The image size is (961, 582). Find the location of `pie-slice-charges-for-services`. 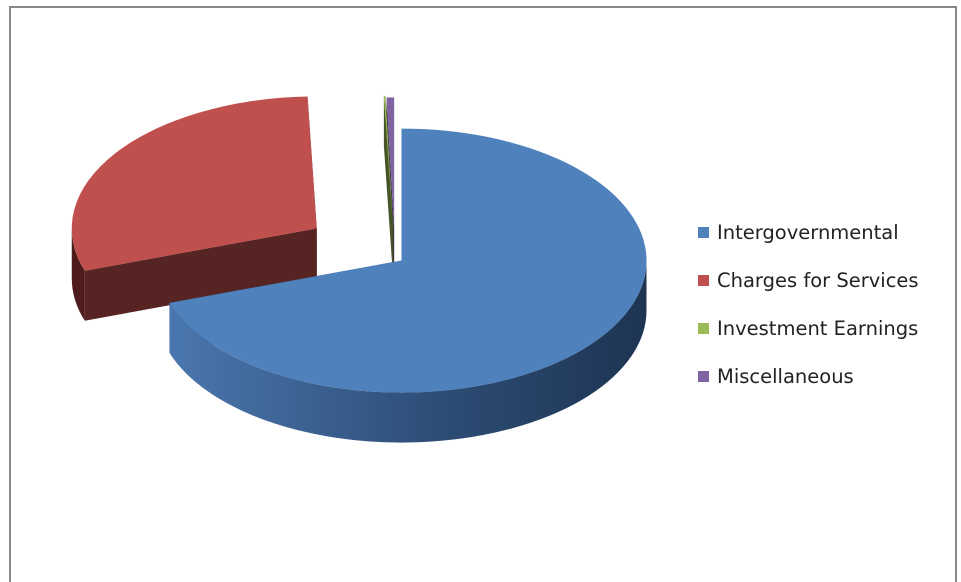

pie-slice-charges-for-services is located at coordinates (194, 183).